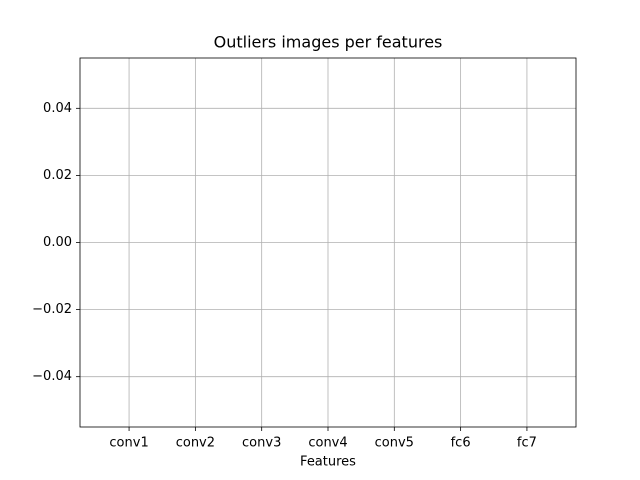  I want to click on x-tick-label: conv5, so click(394, 443).